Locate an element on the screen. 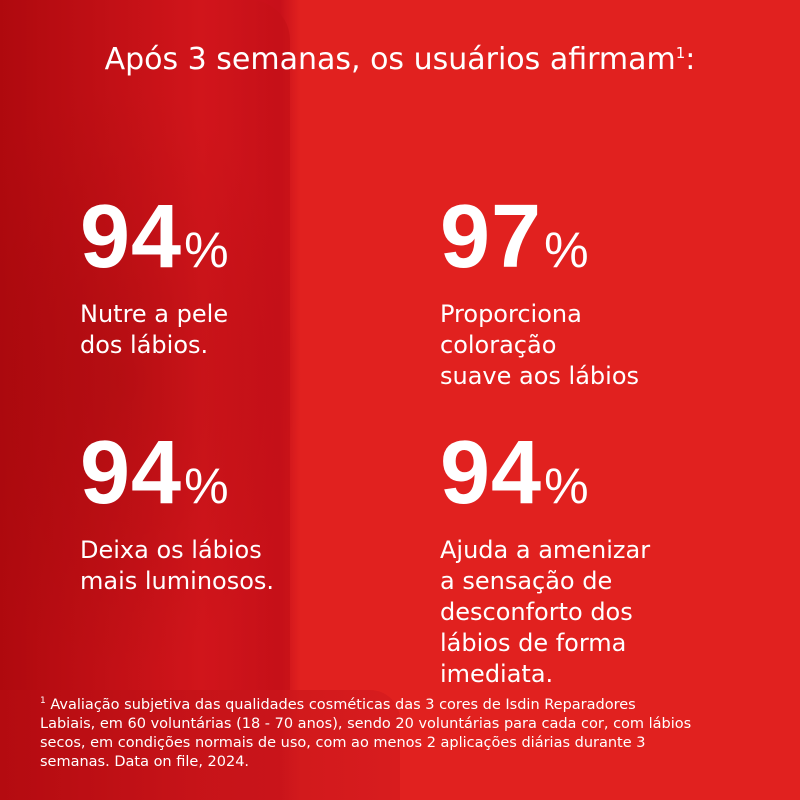 The height and width of the screenshot is (800, 800). stat-description: Deixa os lábios mais luminosos. is located at coordinates (250, 566).